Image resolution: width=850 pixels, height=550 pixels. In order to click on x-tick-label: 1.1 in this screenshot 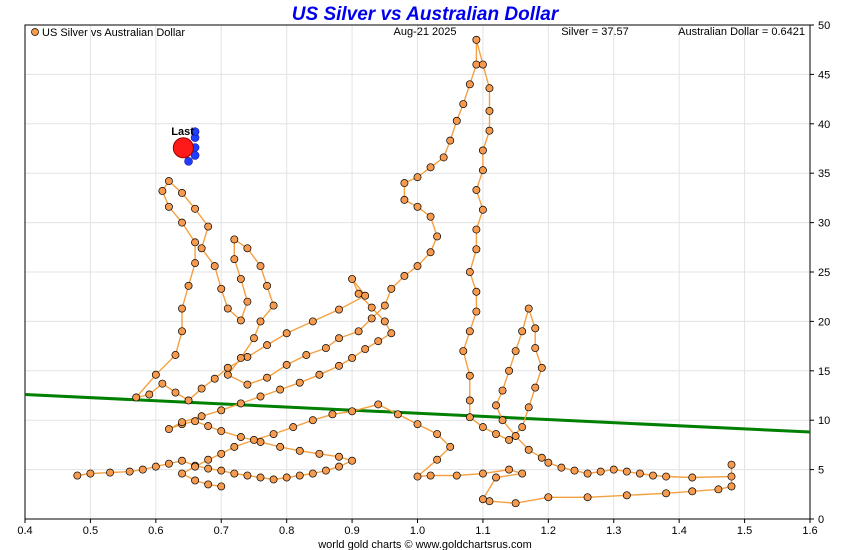, I will do `click(482, 531)`.